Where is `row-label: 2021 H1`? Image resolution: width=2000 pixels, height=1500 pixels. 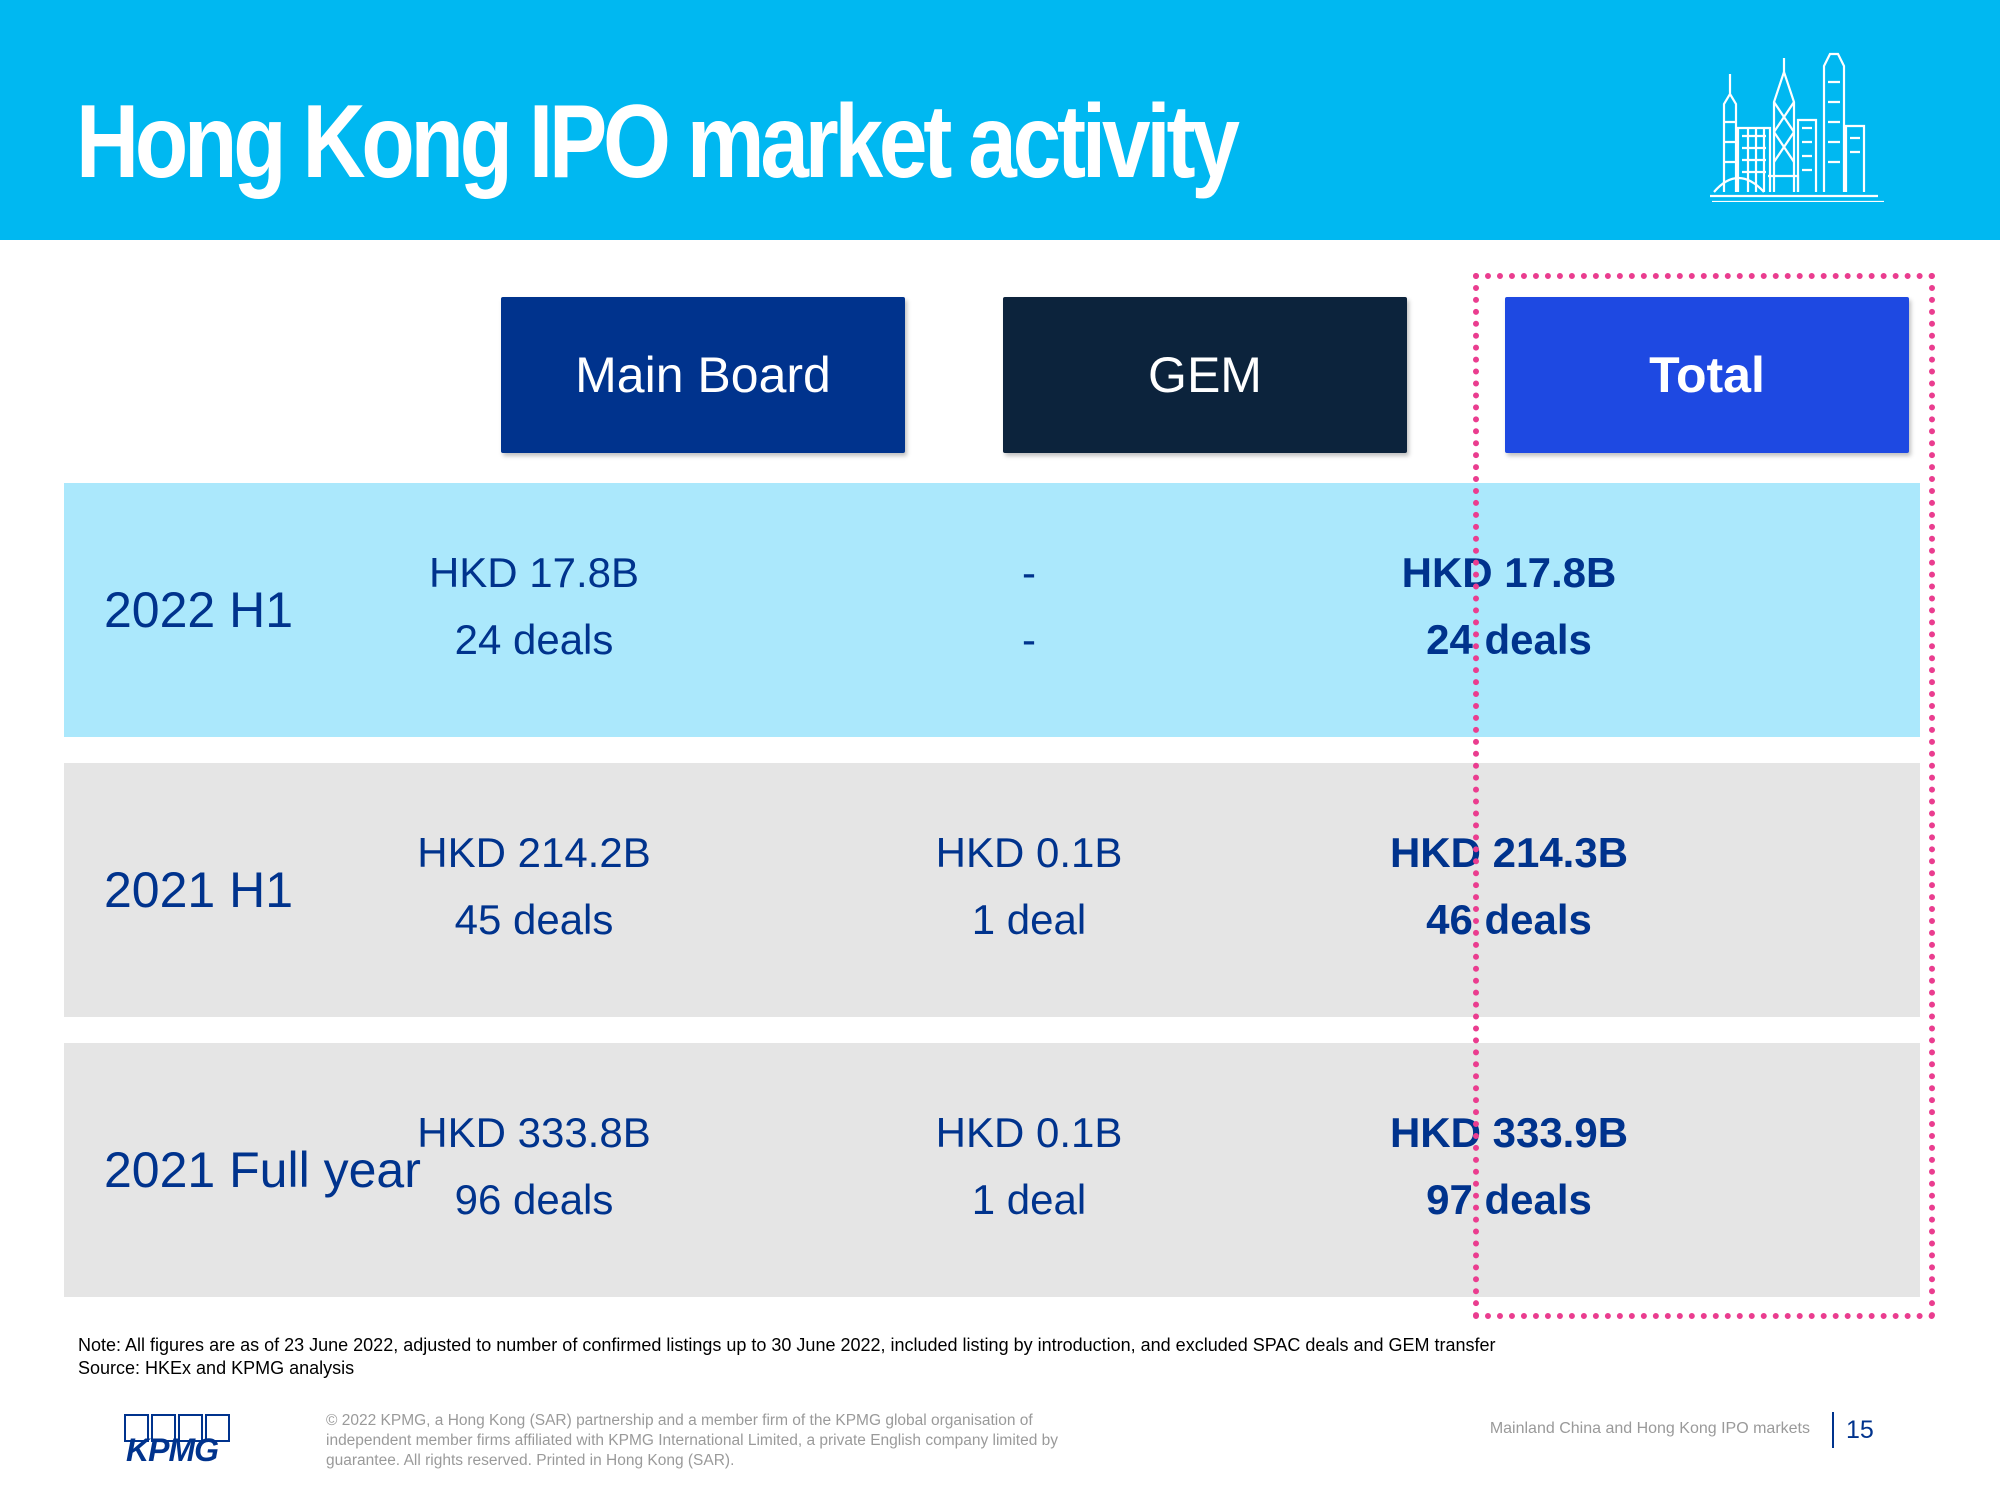
row-label: 2021 H1 is located at coordinates (199, 890).